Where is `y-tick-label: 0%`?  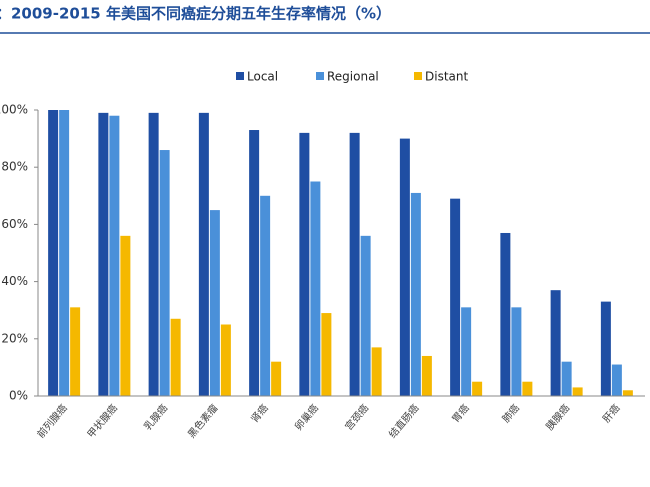 y-tick-label: 0% is located at coordinates (18, 396).